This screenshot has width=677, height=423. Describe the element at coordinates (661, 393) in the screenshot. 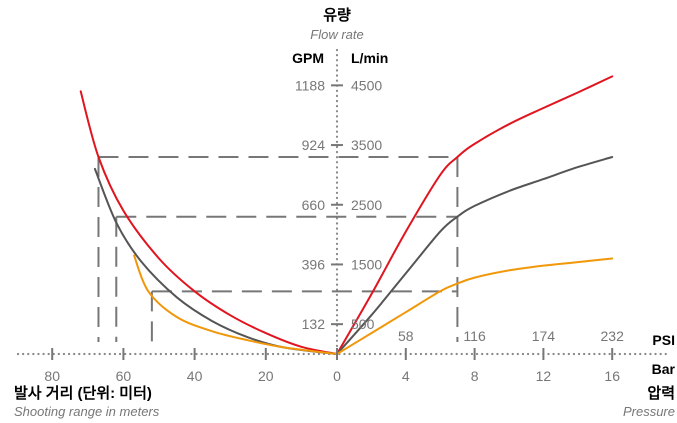

I see `pressure-axis-title: 압력` at that location.